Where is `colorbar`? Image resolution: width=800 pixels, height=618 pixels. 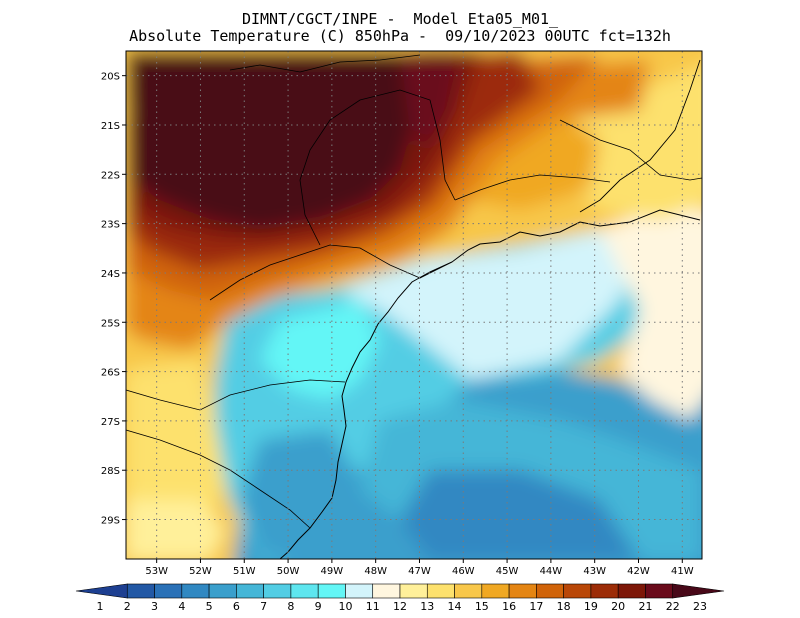 colorbar is located at coordinates (400, 591).